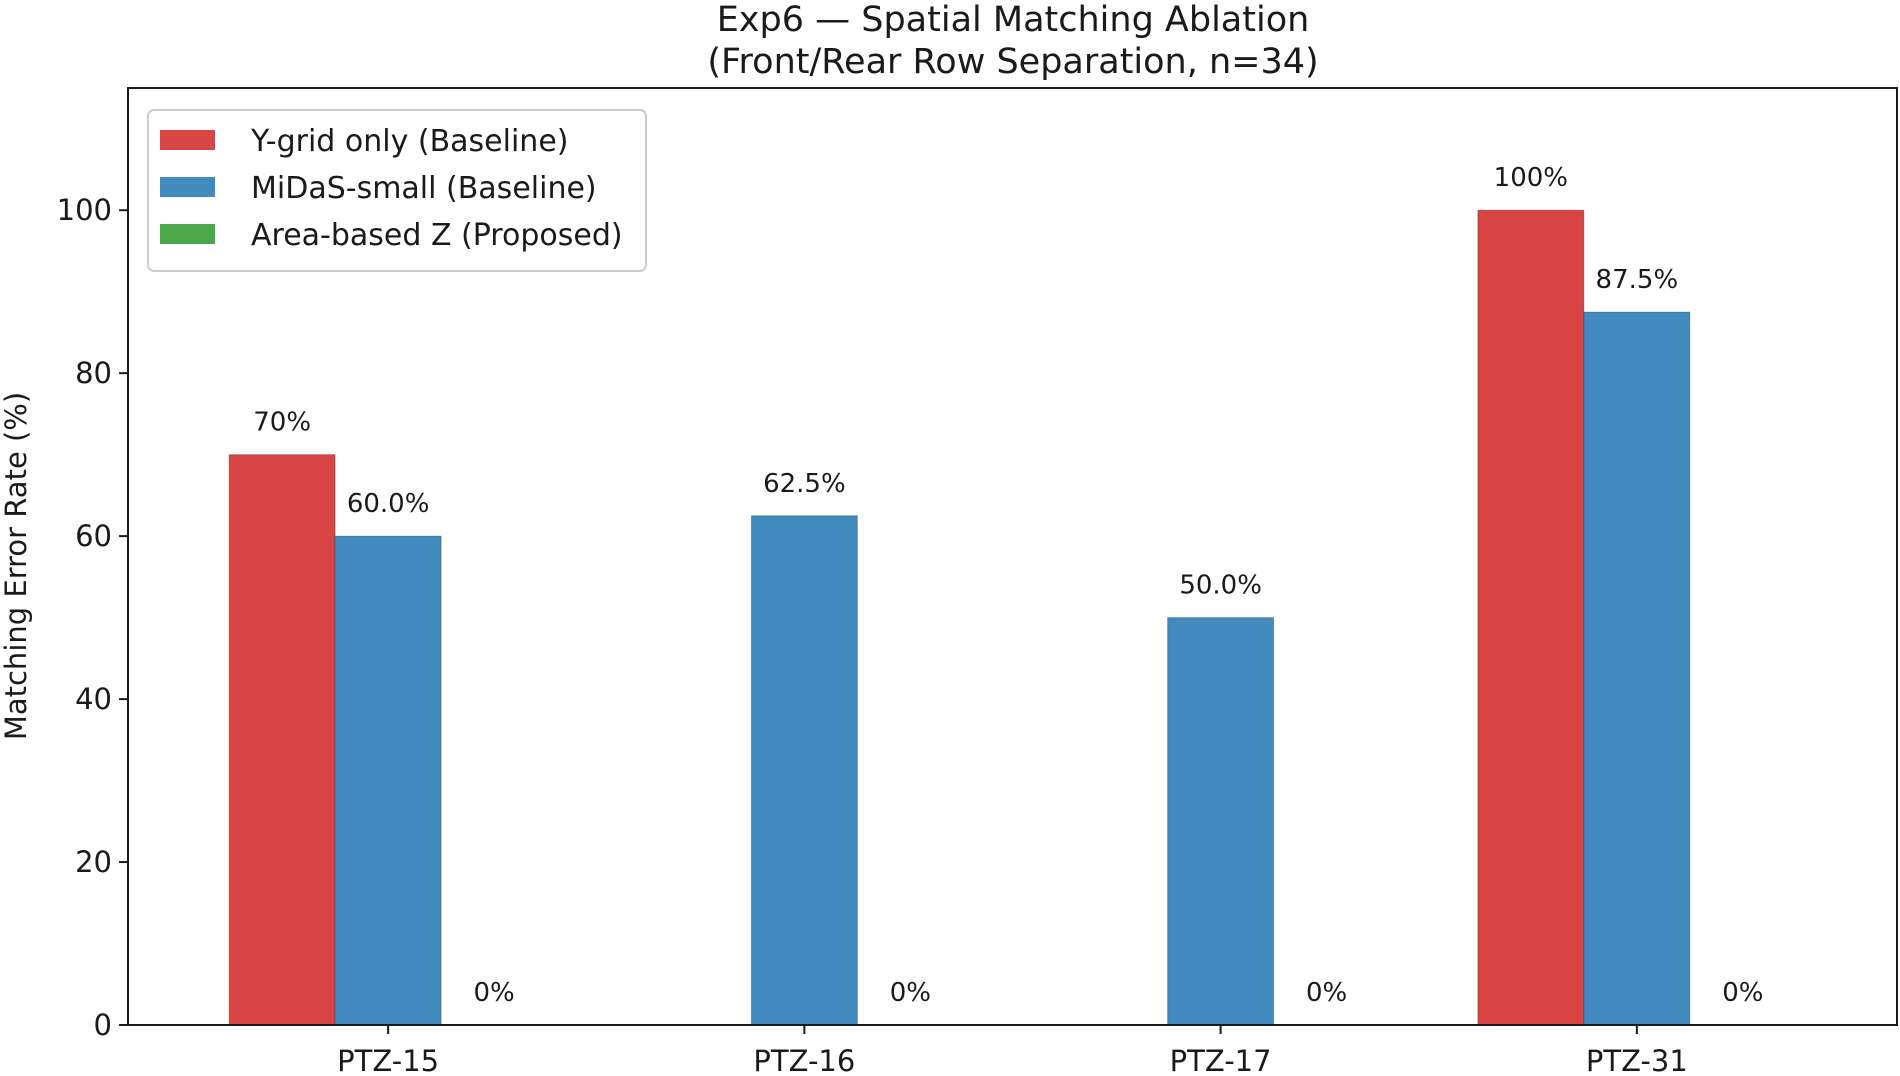  What do you see at coordinates (1637, 280) in the screenshot?
I see `data-label: 87.5%` at bounding box center [1637, 280].